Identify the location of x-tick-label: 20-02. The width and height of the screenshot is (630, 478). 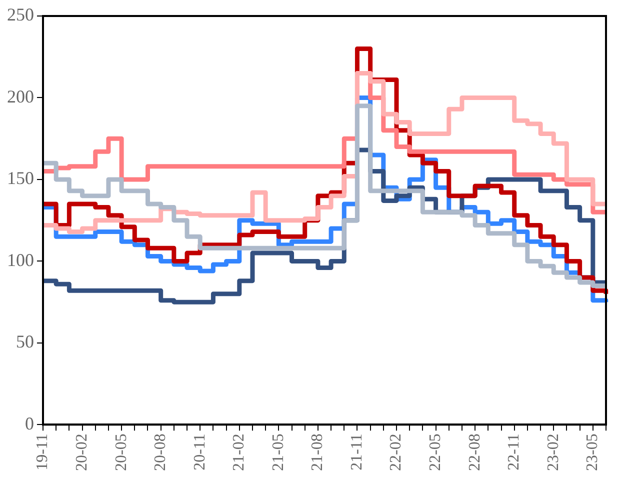
(81, 452).